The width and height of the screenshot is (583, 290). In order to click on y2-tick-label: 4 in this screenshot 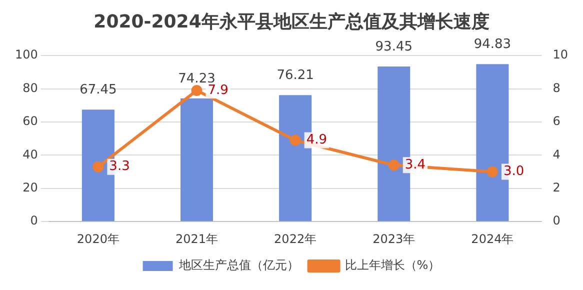, I will do `click(556, 154)`.